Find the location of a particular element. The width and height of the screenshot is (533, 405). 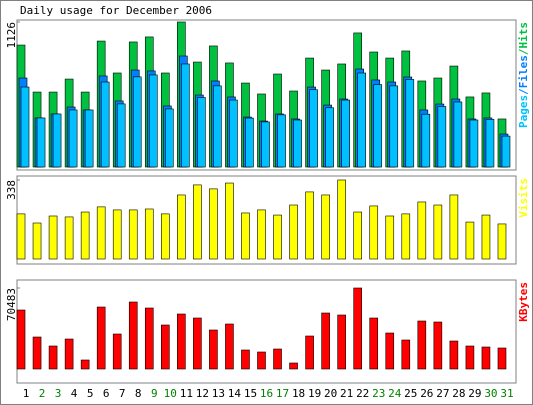

legend-entry: KBytes is located at coordinates (523, 302).